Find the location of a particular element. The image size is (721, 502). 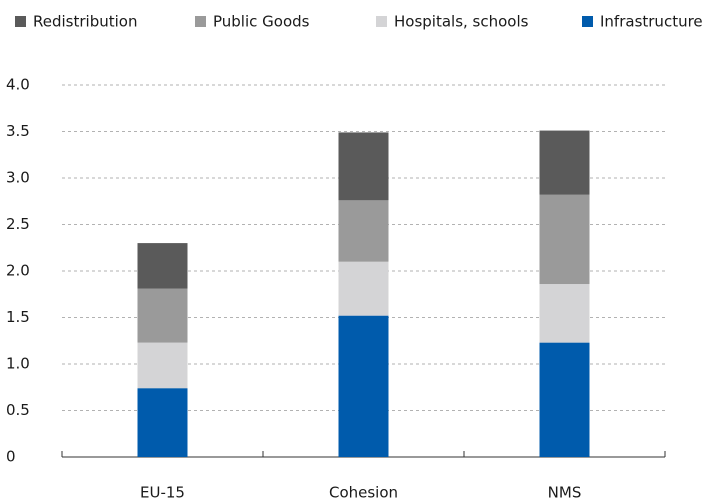

legend-label: Infrastructure is located at coordinates (651, 22).